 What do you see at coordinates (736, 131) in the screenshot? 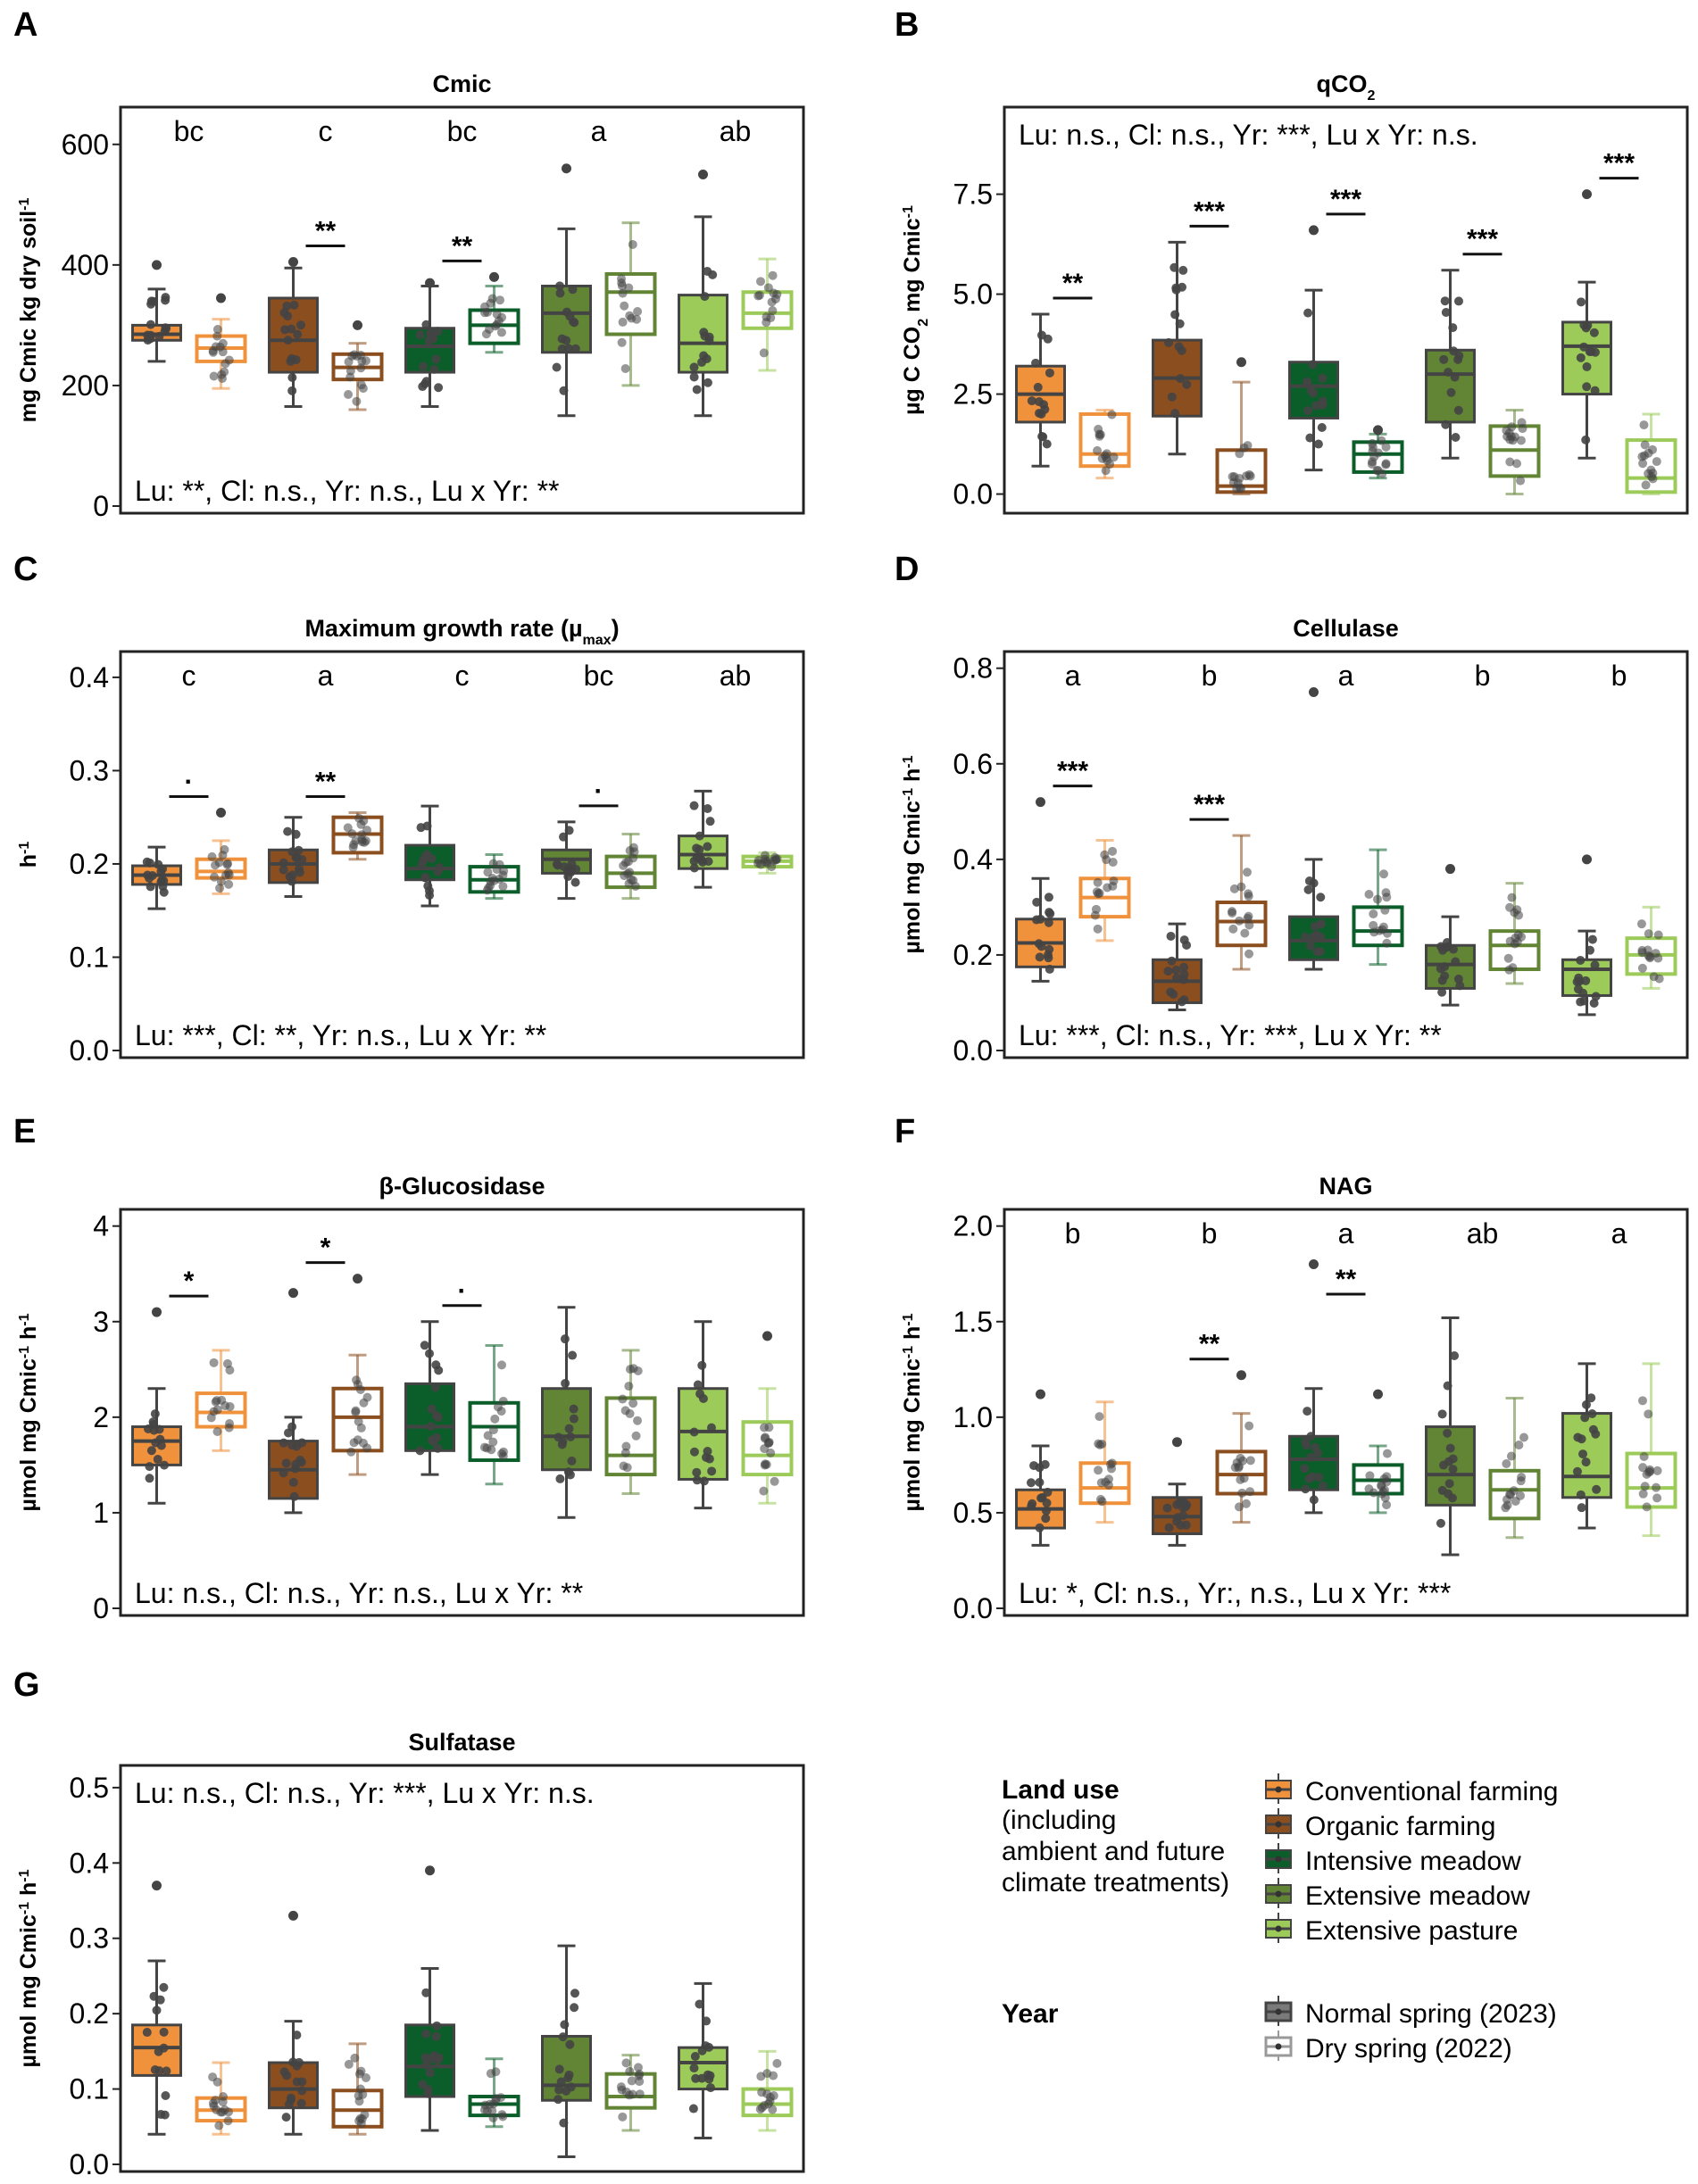
I see `significance-letter: ab` at bounding box center [736, 131].